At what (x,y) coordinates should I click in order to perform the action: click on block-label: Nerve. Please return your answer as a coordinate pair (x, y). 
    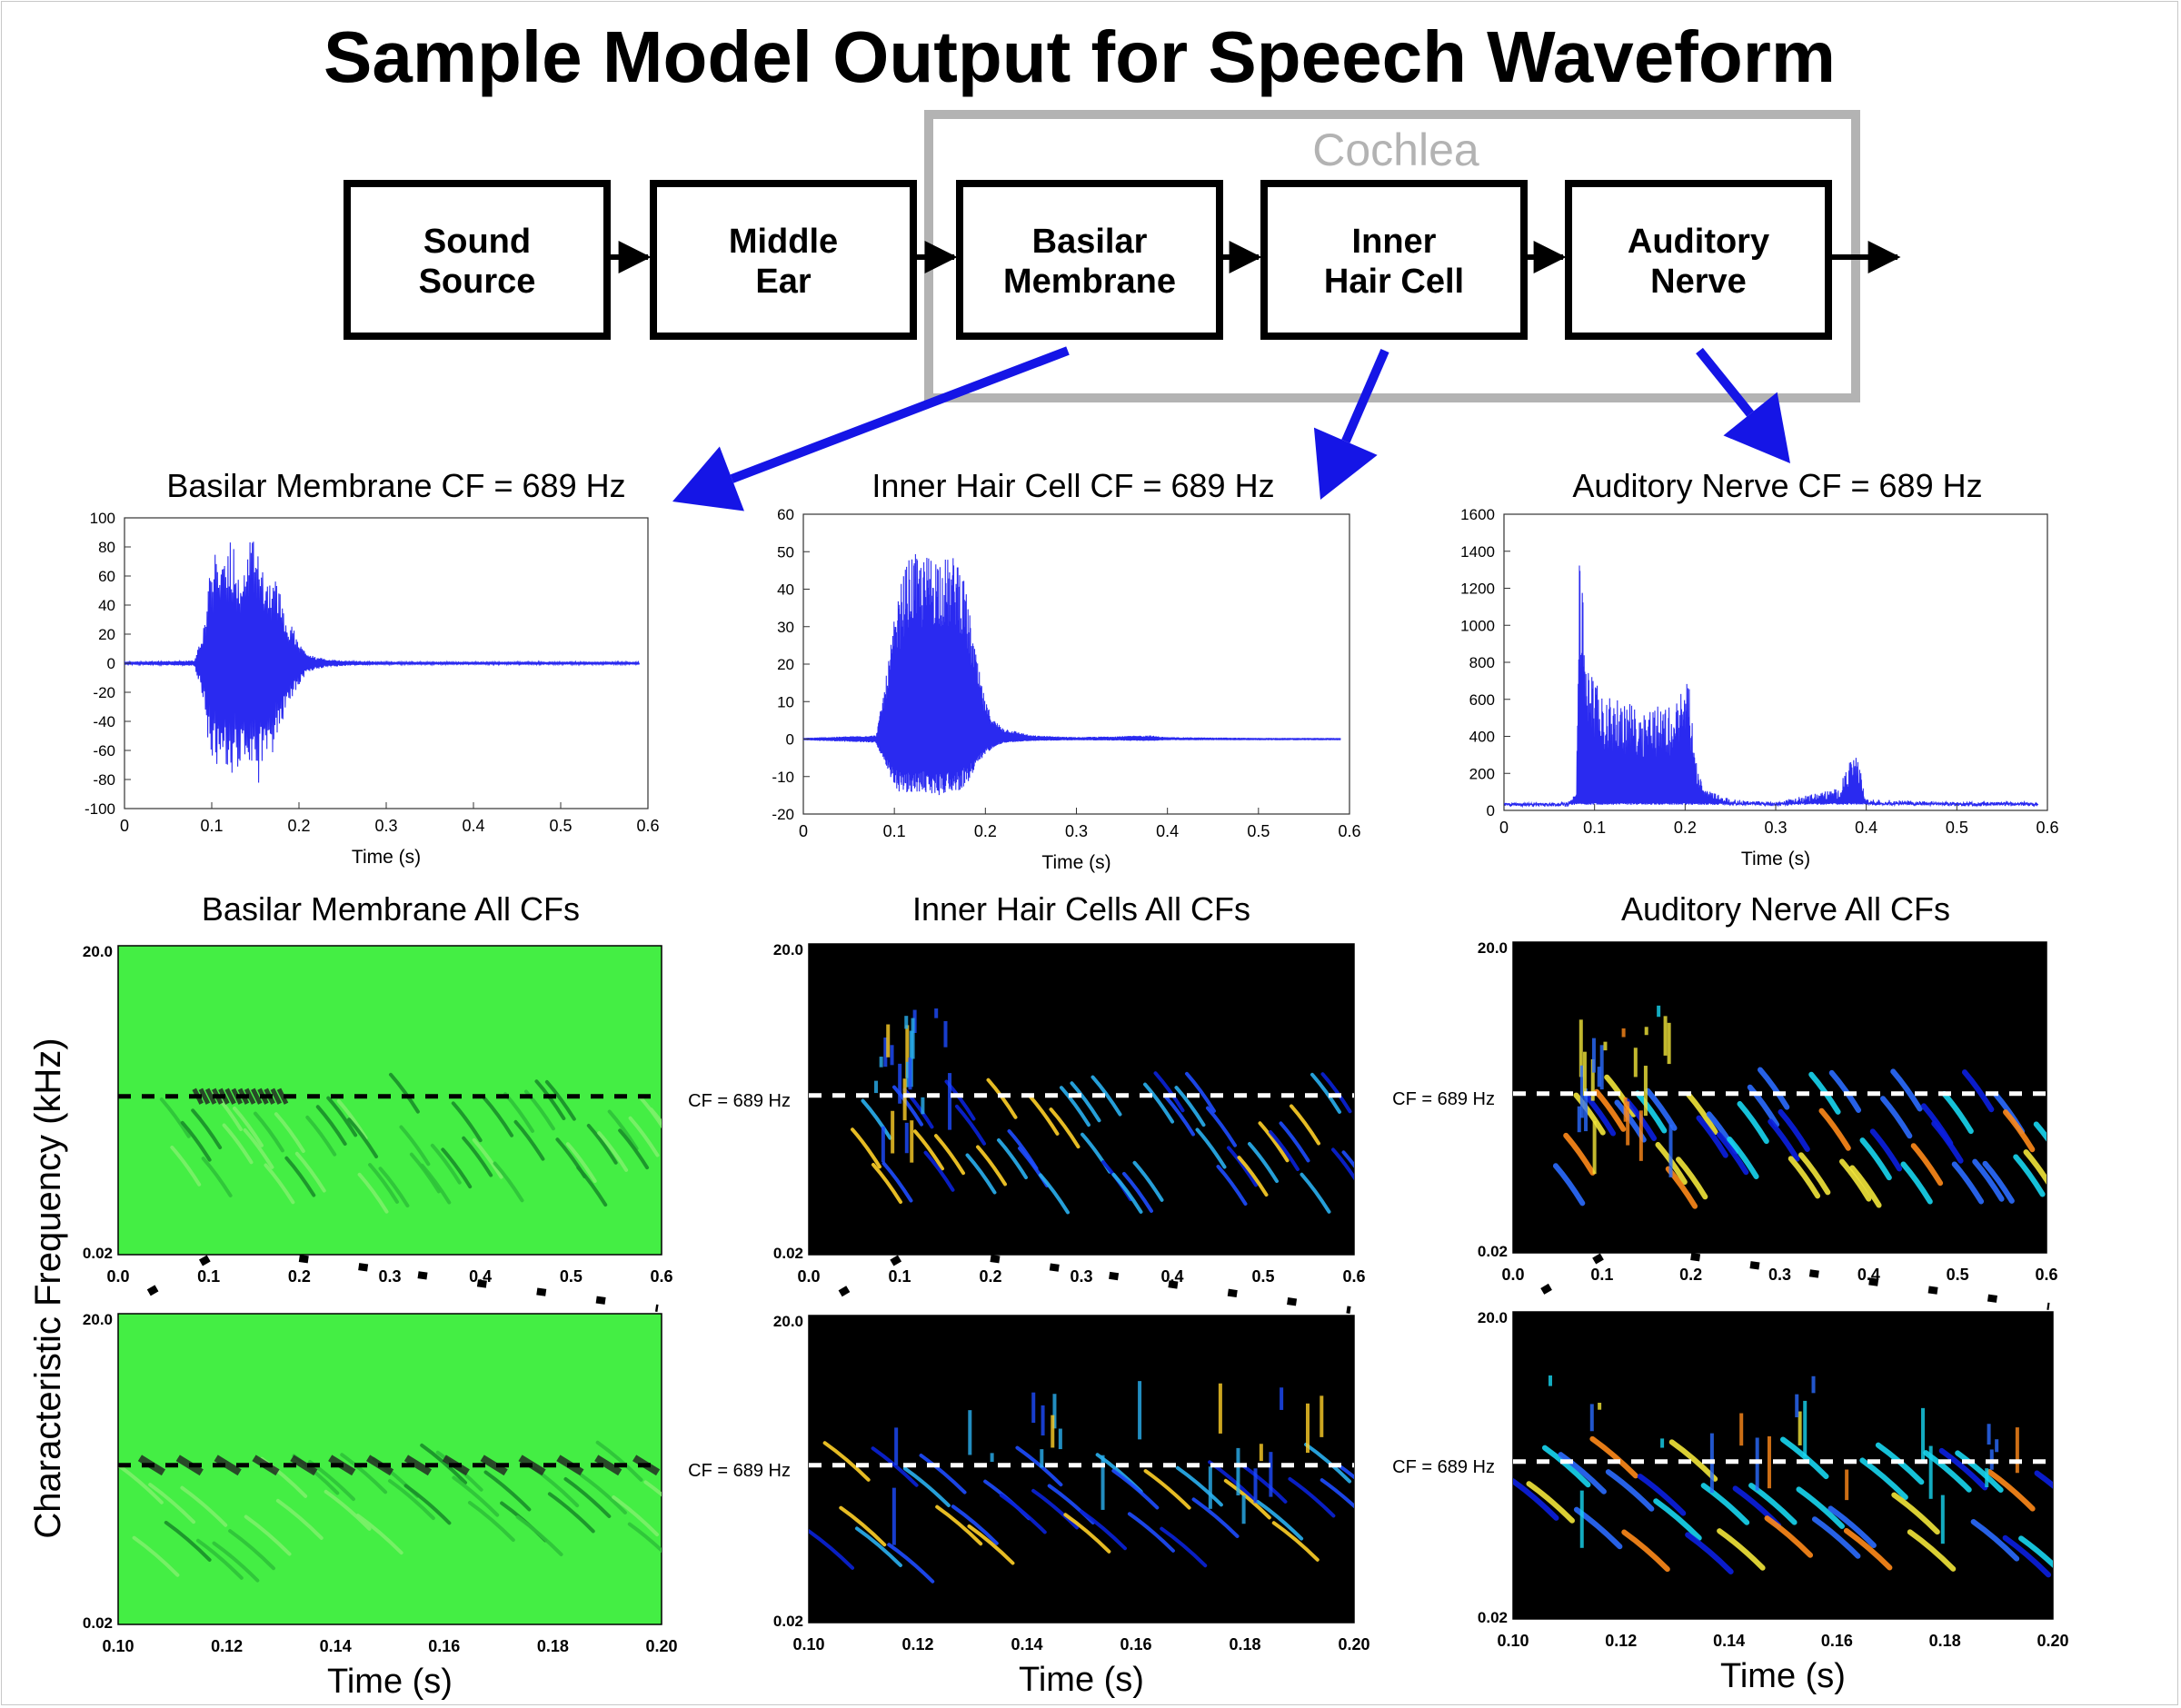
    Looking at the image, I should click on (1698, 282).